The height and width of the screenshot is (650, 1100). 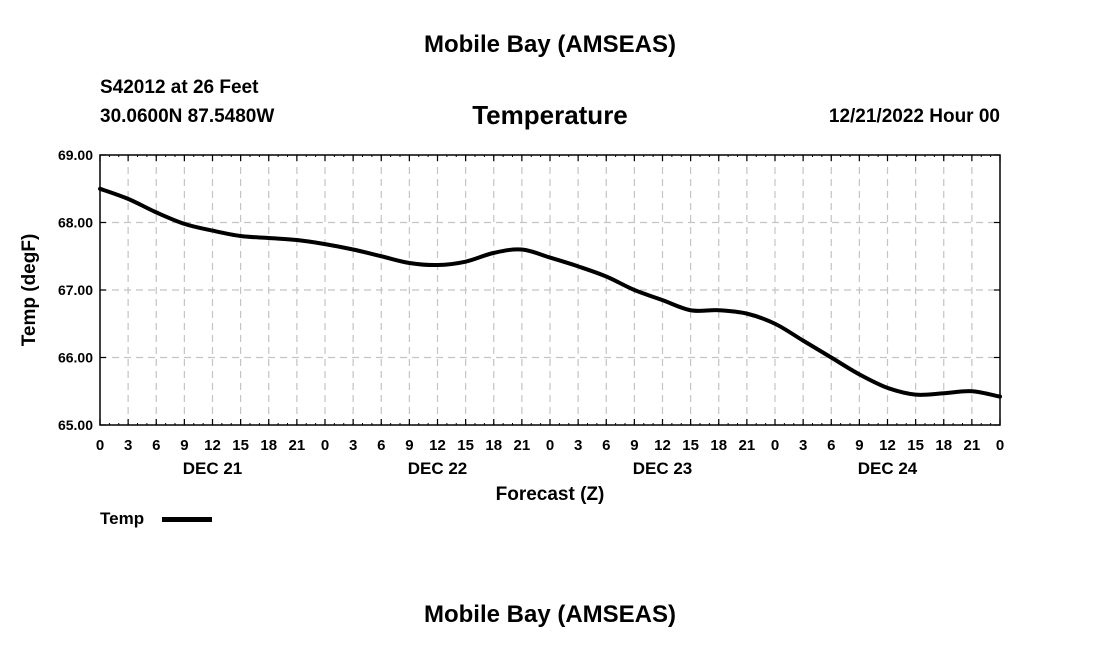 What do you see at coordinates (187, 116) in the screenshot?
I see `coordinates-label: 30.0600N 87.5480W` at bounding box center [187, 116].